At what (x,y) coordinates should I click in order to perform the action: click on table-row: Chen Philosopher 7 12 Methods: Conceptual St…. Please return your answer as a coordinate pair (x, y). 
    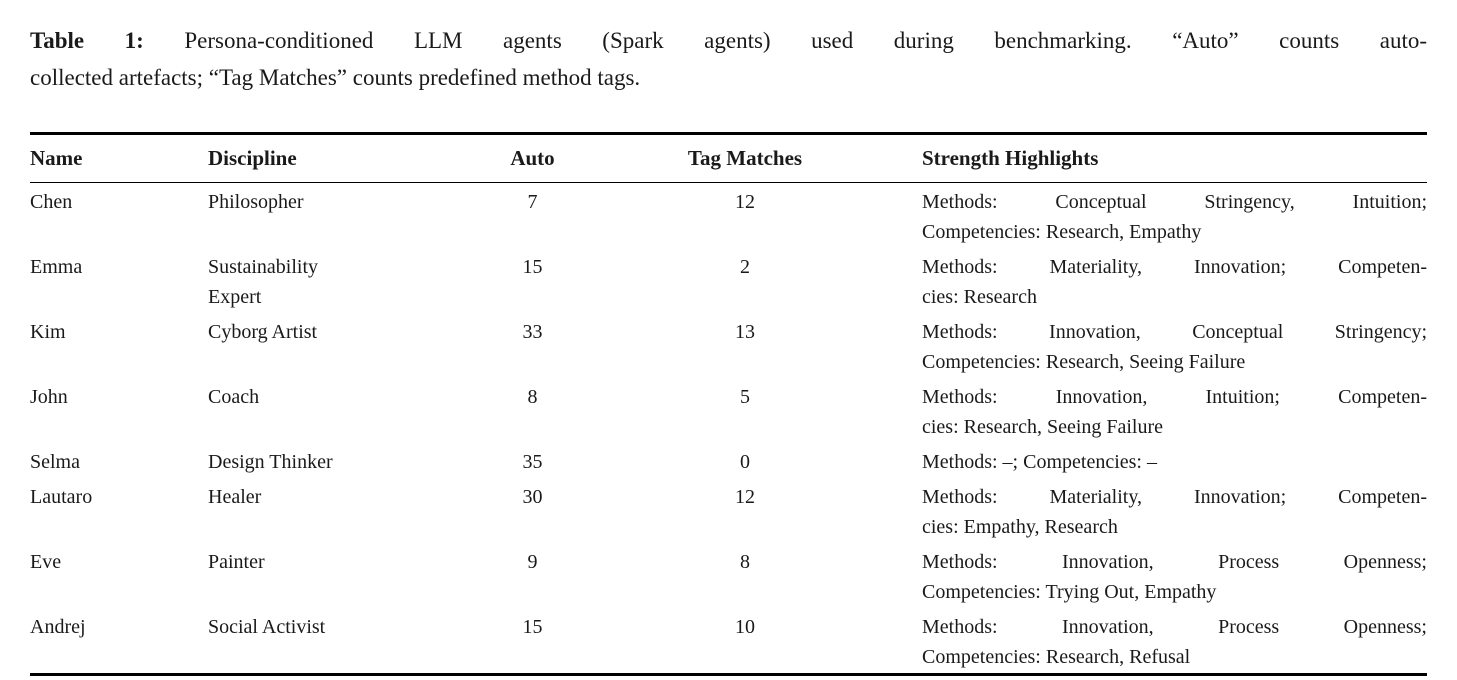
    Looking at the image, I should click on (728, 216).